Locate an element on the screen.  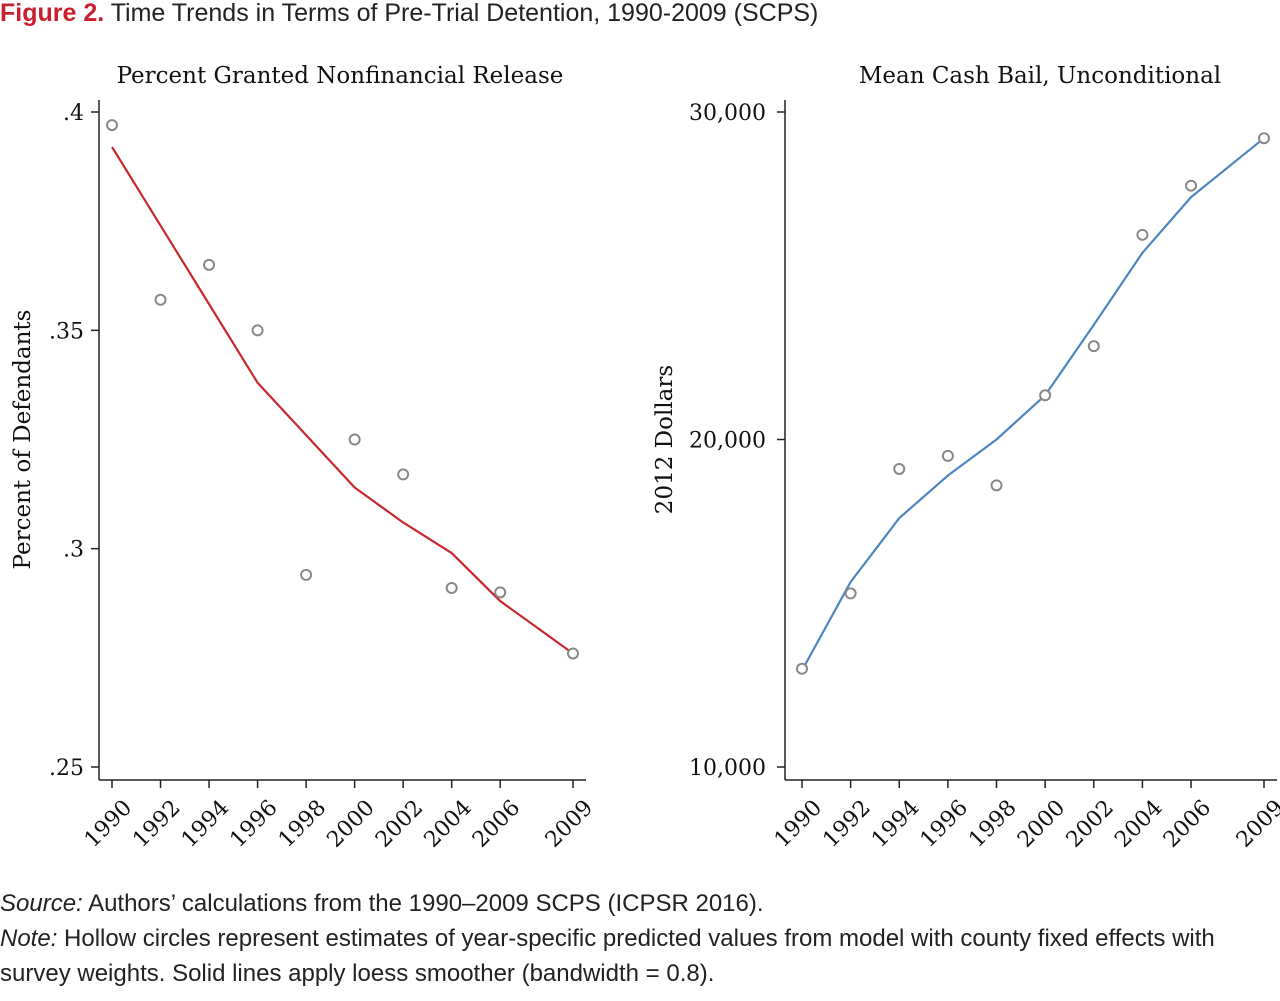
y-tick-label: .4 is located at coordinates (73, 113).